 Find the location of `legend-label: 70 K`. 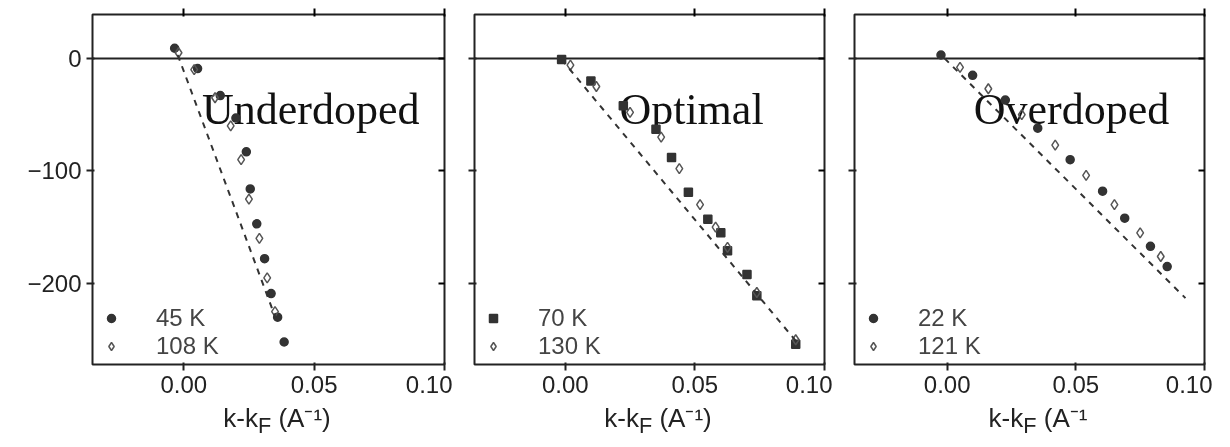

legend-label: 70 K is located at coordinates (563, 318).